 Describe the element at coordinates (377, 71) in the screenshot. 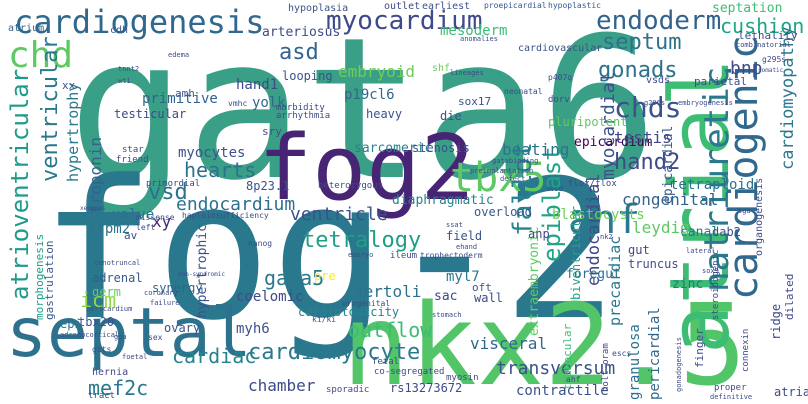

I see `word-embryoid: embryoid` at that location.